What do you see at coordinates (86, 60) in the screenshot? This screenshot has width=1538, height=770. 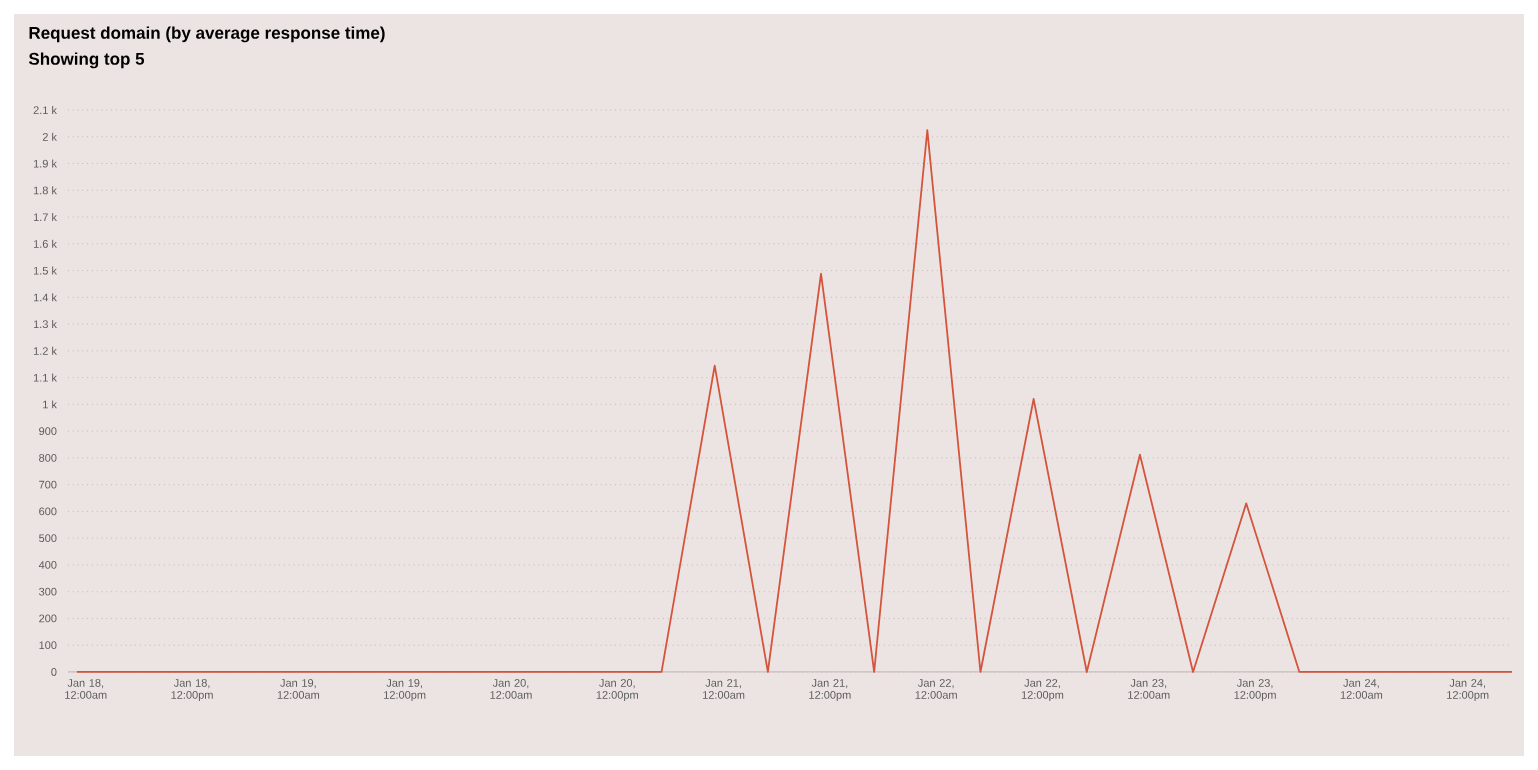 I see `chart-subtitle: Showing top 5` at bounding box center [86, 60].